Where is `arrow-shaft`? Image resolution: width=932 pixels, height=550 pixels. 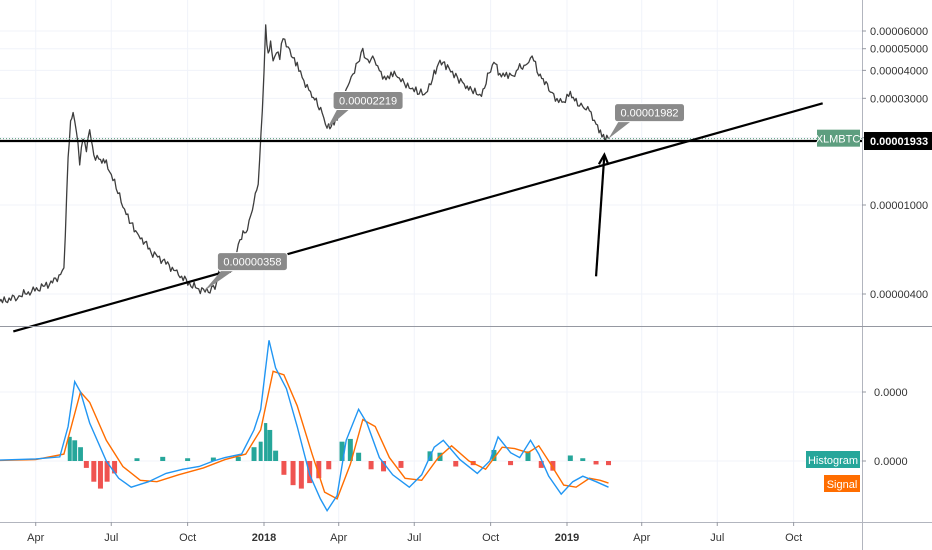
arrow-shaft is located at coordinates (600, 215).